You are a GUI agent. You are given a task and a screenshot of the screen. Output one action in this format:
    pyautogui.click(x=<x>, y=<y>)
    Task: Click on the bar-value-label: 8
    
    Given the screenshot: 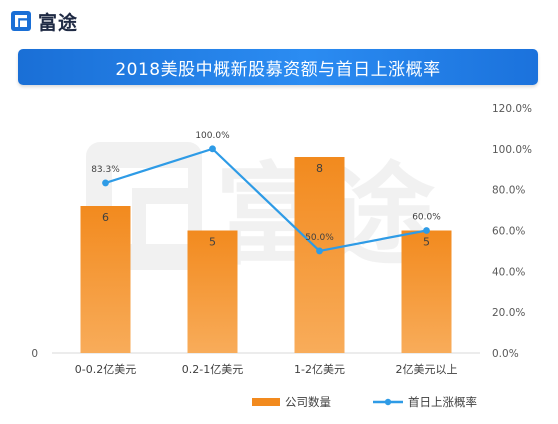 What is the action you would take?
    pyautogui.click(x=319, y=168)
    